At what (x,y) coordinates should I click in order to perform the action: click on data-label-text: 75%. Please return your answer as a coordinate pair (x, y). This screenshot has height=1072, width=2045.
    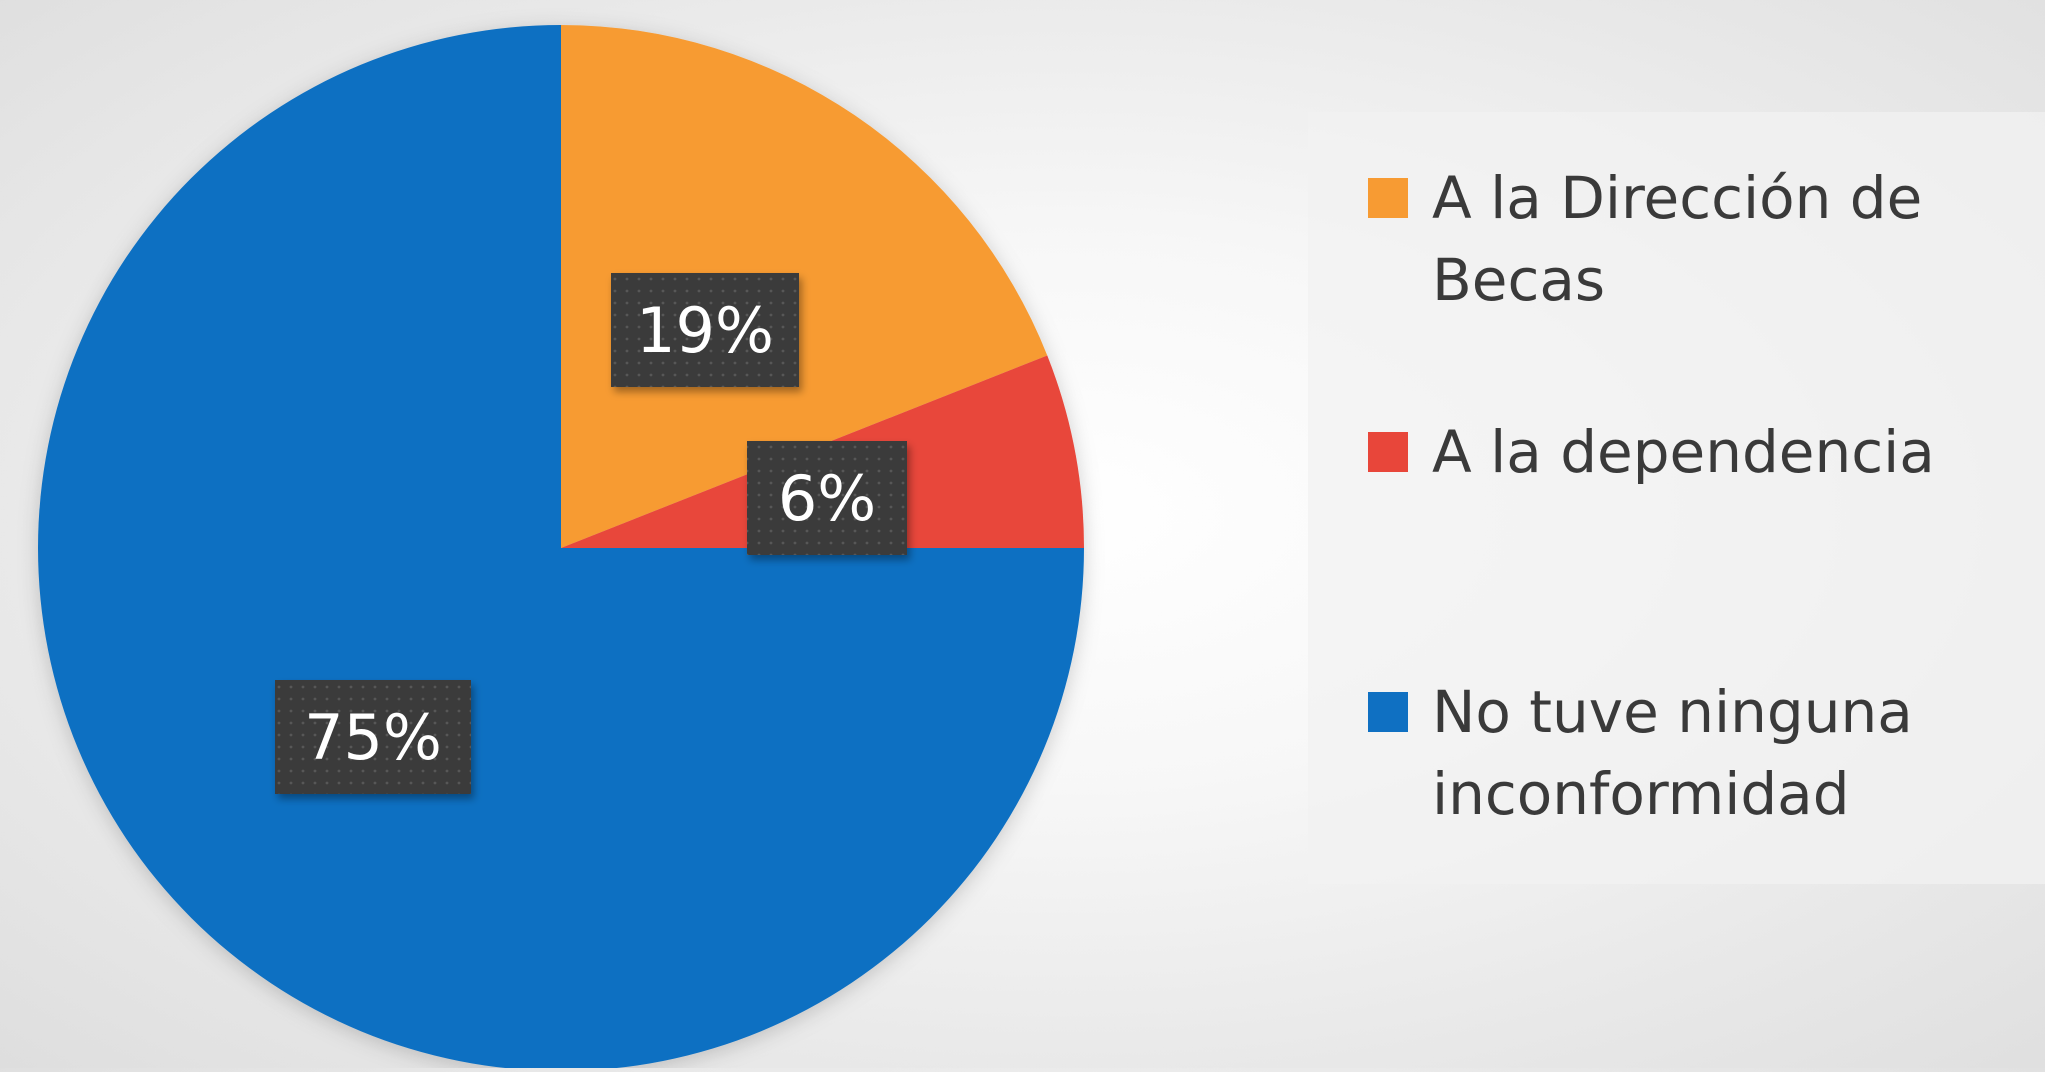
    Looking at the image, I should click on (373, 737).